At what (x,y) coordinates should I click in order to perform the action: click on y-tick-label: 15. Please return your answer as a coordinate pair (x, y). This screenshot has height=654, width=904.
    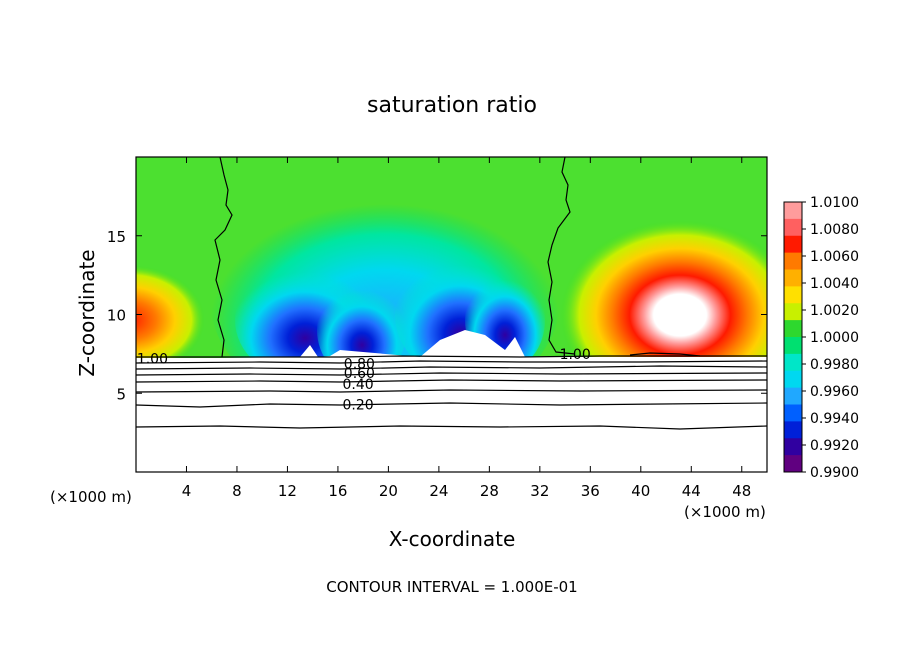
    Looking at the image, I should click on (116, 237).